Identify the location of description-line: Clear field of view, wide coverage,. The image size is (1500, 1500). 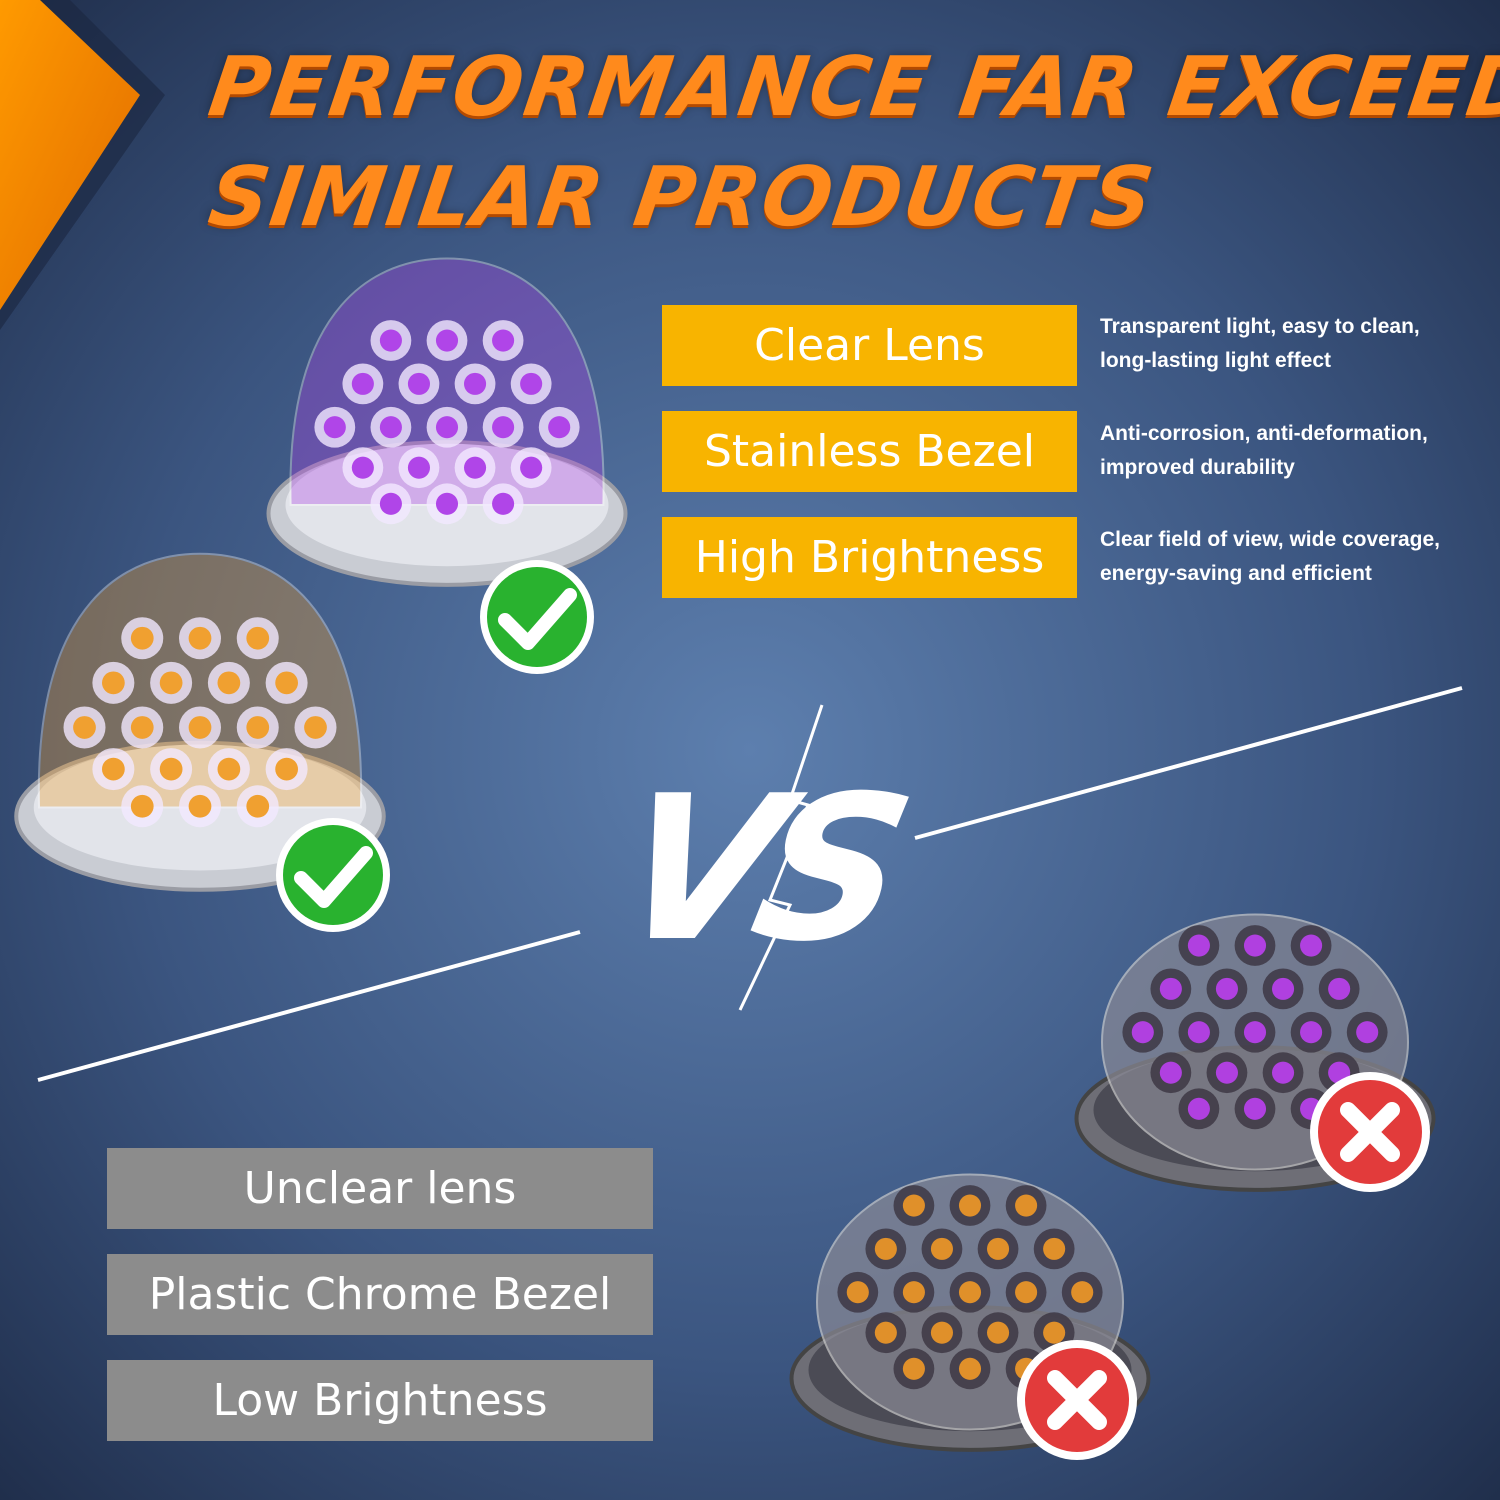
(1270, 539).